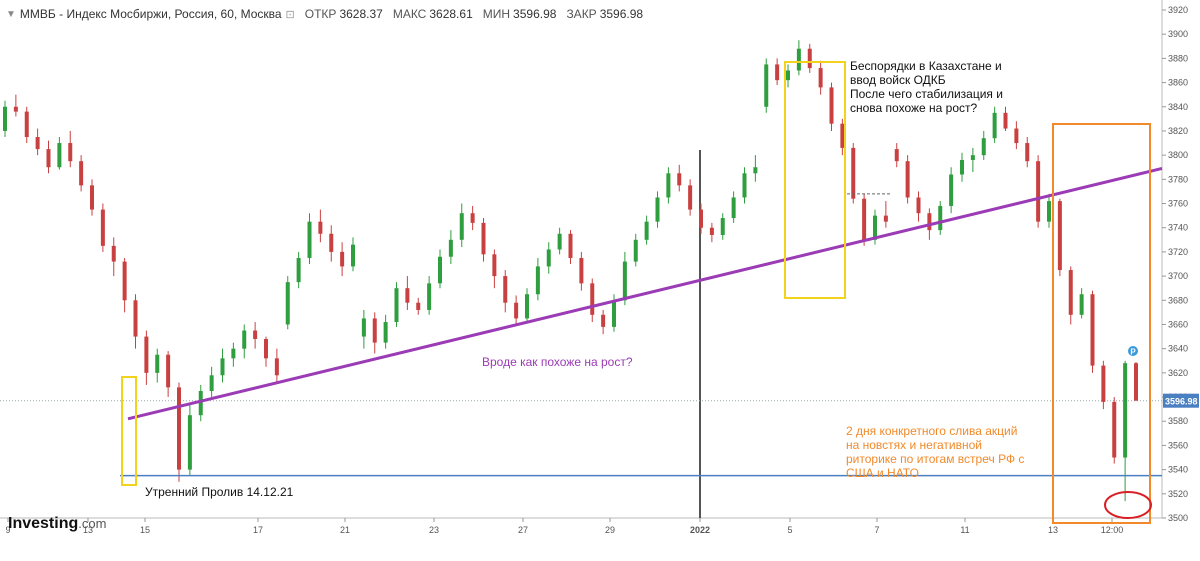  Describe the element at coordinates (926, 94) in the screenshot. I see `annotation-line: После чего стабилизация и` at that location.